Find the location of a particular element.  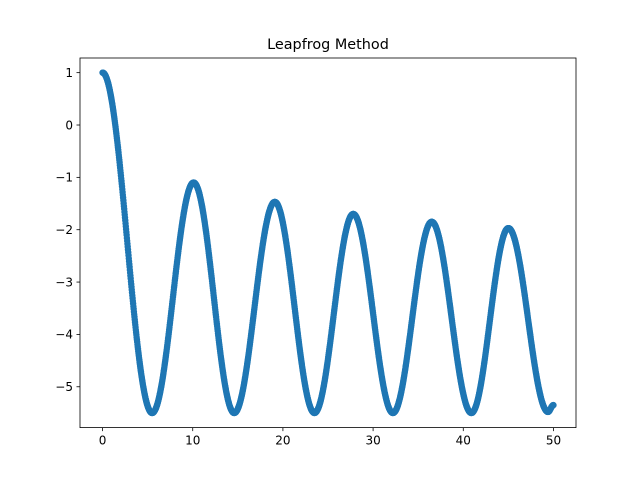

y-tick-label: −5 is located at coordinates (64, 387).